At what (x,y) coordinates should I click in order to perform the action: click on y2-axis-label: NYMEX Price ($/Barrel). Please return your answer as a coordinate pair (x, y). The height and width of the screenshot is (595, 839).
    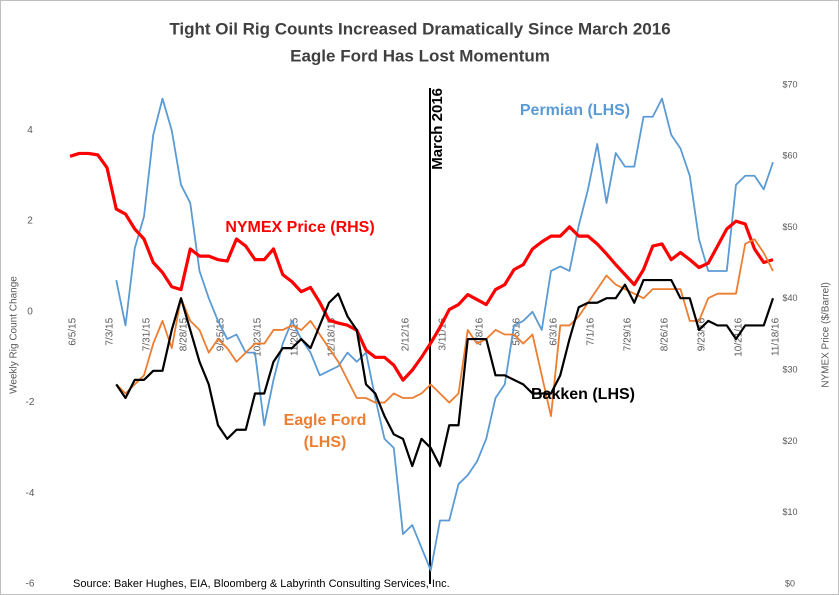
    Looking at the image, I should click on (826, 335).